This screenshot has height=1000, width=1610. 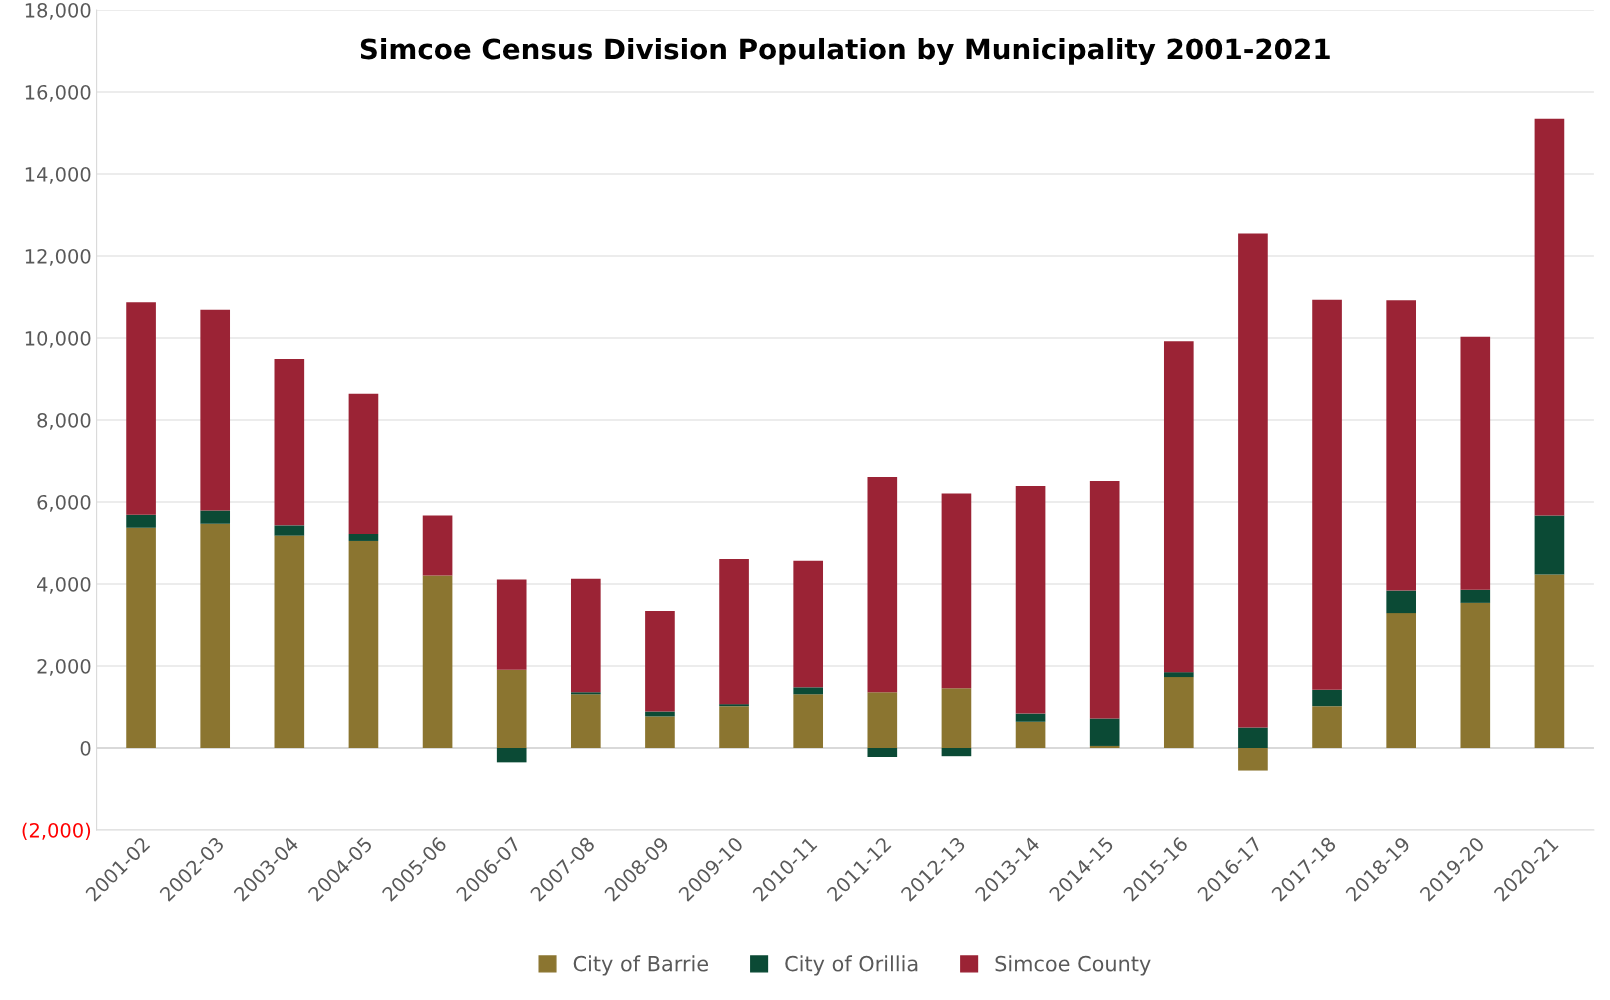 What do you see at coordinates (64, 667) in the screenshot?
I see `y-tick-label: 2,000` at bounding box center [64, 667].